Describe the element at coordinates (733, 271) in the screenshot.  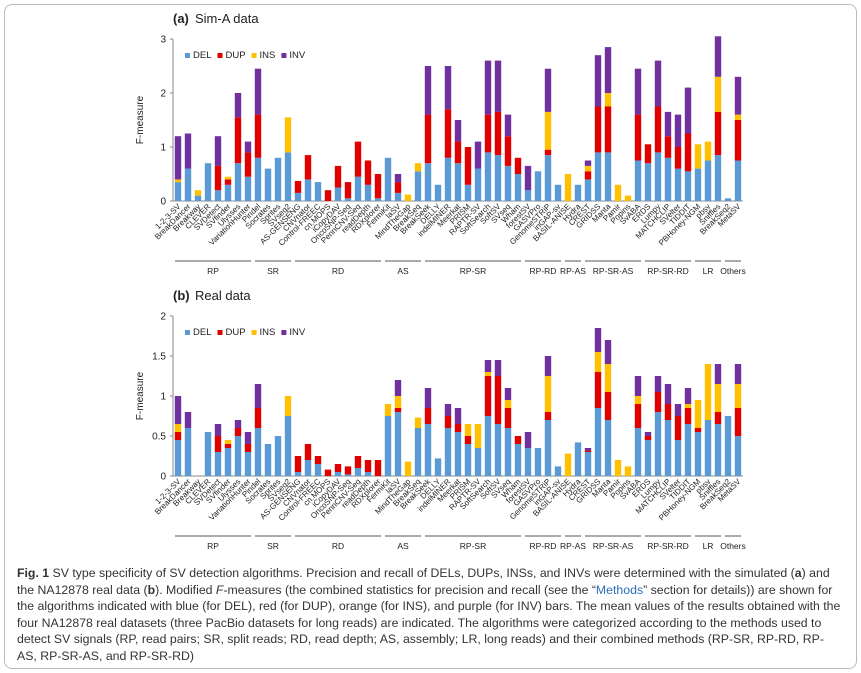
I see `group-label: Others` at that location.